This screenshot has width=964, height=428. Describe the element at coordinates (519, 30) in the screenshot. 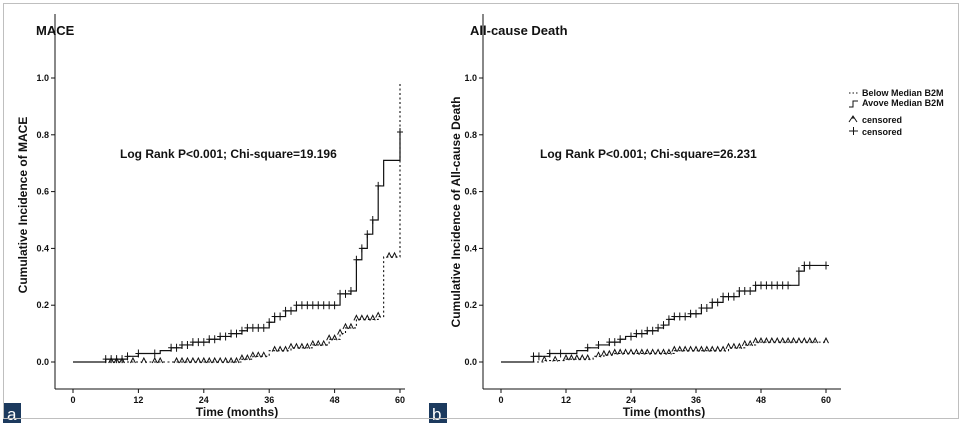

I see `chart-title-death: All-cause Death` at that location.